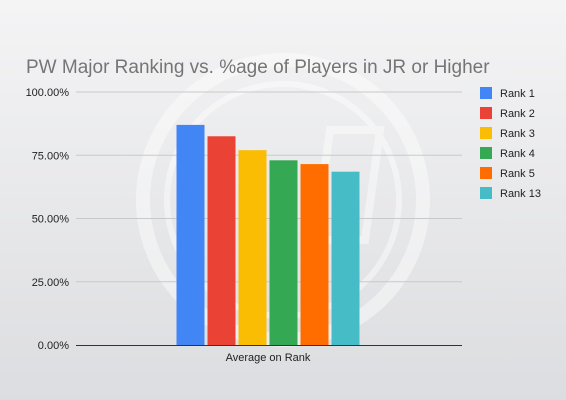  Describe the element at coordinates (51, 156) in the screenshot. I see `y-tick-label: 75.00%` at that location.